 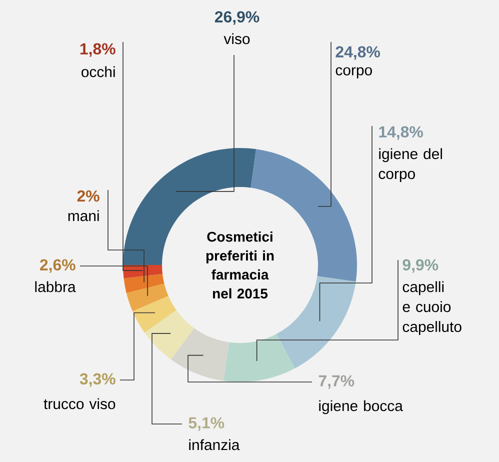 I want to click on data-label: 24,8%, so click(x=358, y=53).